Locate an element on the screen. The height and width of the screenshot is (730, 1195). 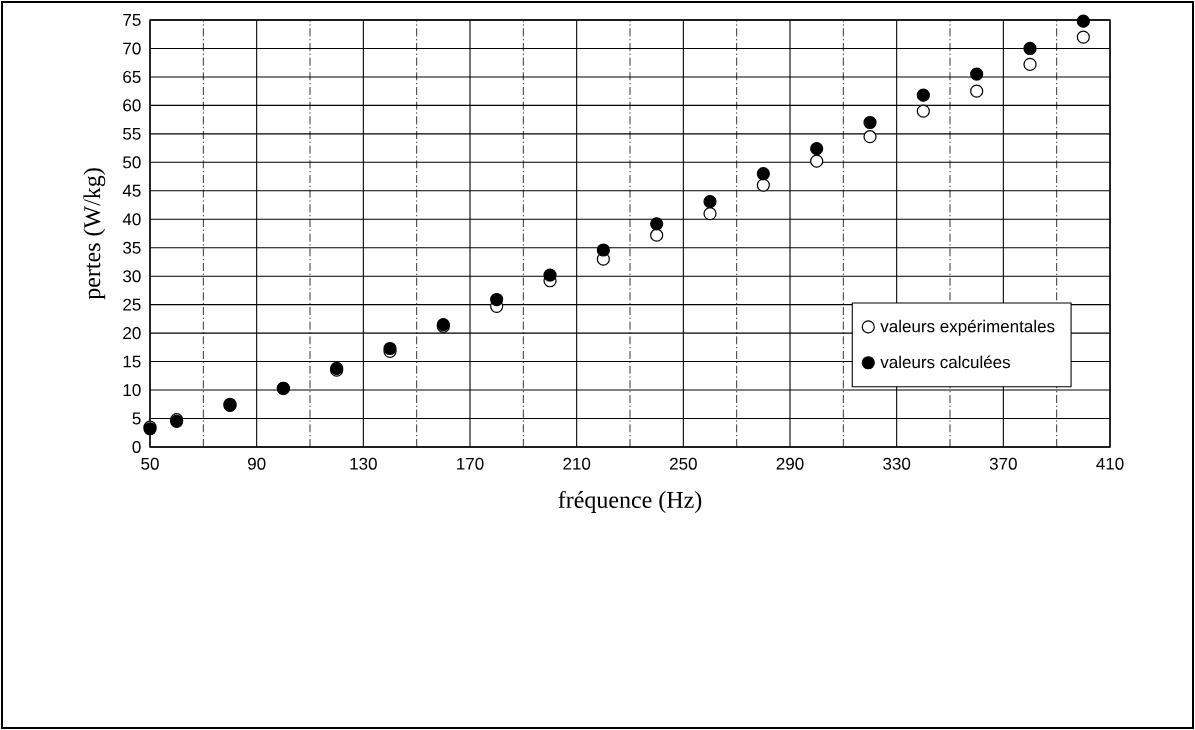
y-tick-label: 75 is located at coordinates (132, 20).